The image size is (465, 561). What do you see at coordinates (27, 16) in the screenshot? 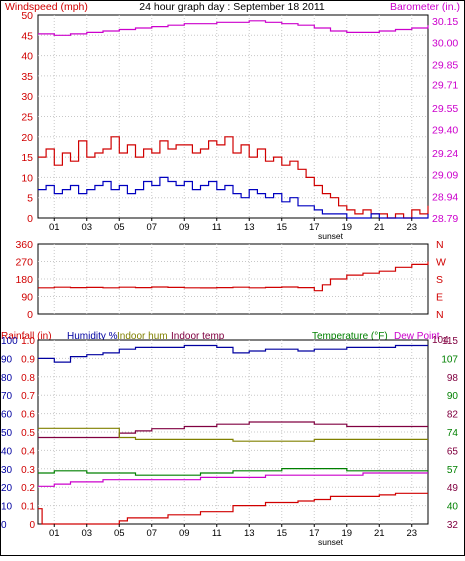
I see `windspeed-tick-label: 50` at bounding box center [27, 16].